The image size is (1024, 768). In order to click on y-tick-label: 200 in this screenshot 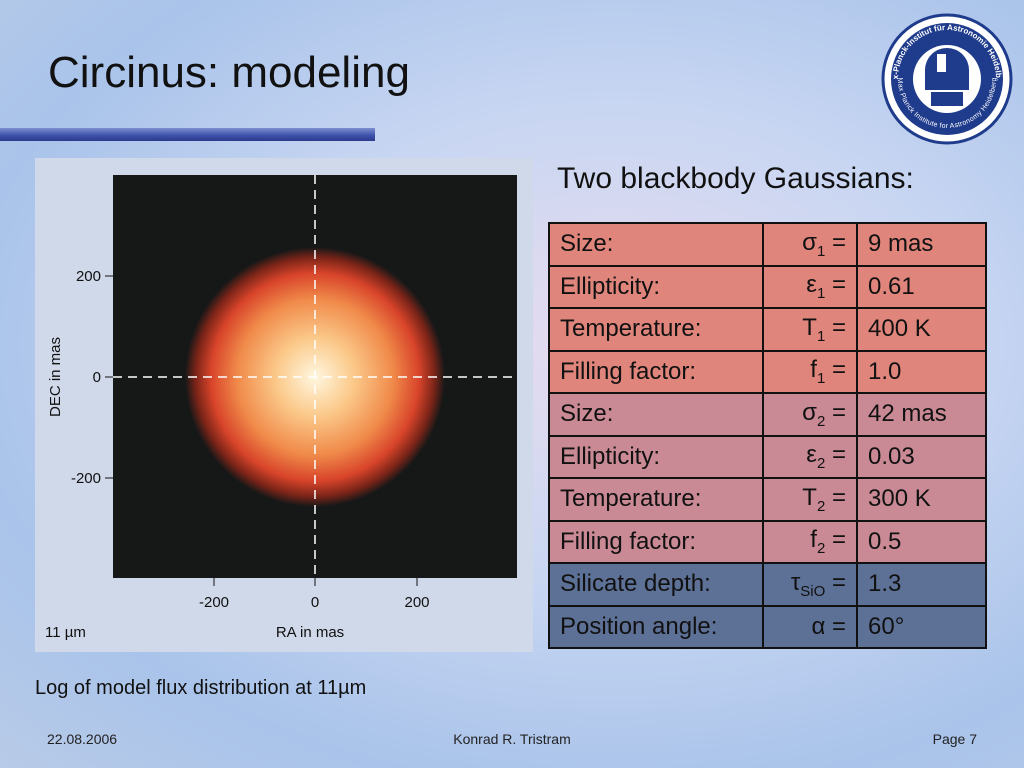, I will do `click(88, 276)`.